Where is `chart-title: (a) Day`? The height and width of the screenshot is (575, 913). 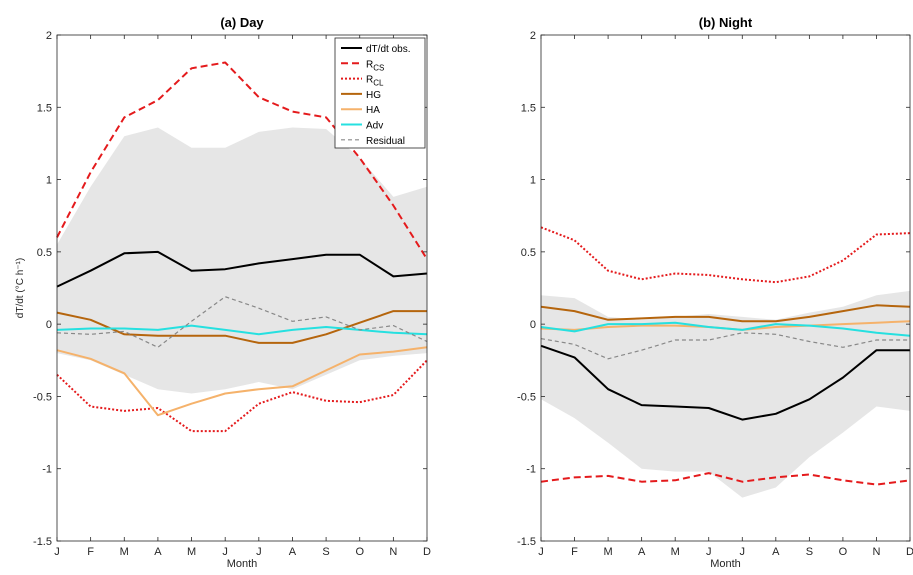
chart-title: (a) Day is located at coordinates (242, 22).